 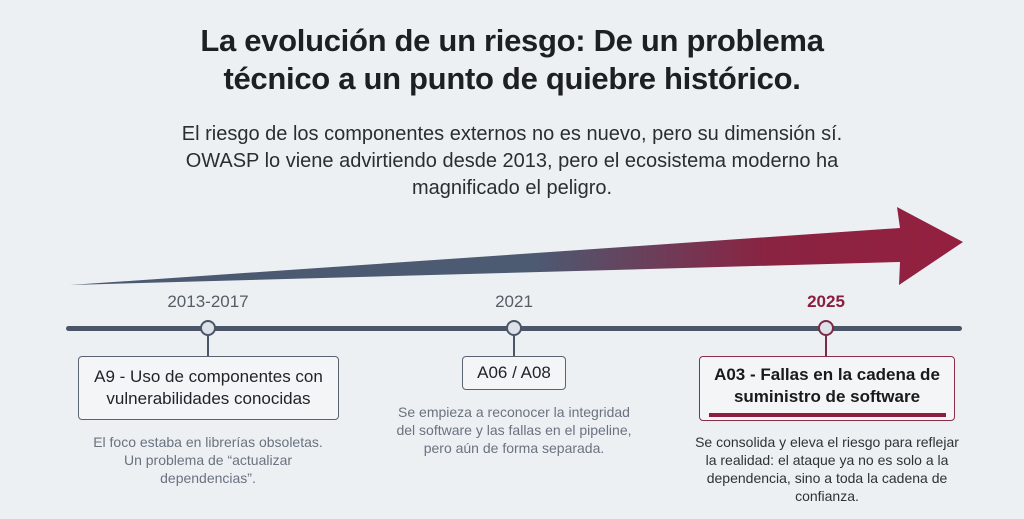 I want to click on box-line: A9 - Uso de componentes con, so click(x=208, y=376).